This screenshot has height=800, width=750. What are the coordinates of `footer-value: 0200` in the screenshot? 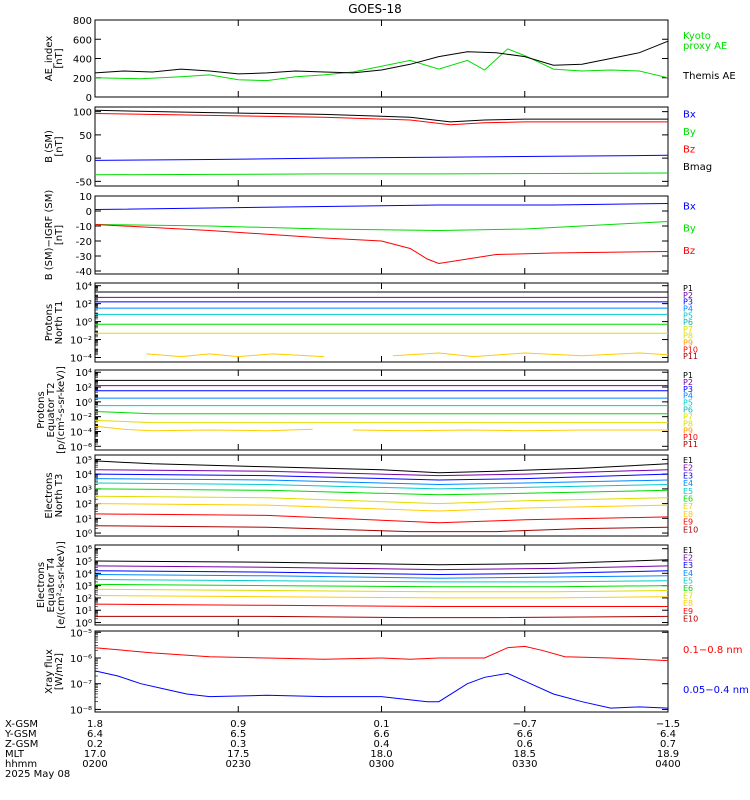 It's located at (94, 764).